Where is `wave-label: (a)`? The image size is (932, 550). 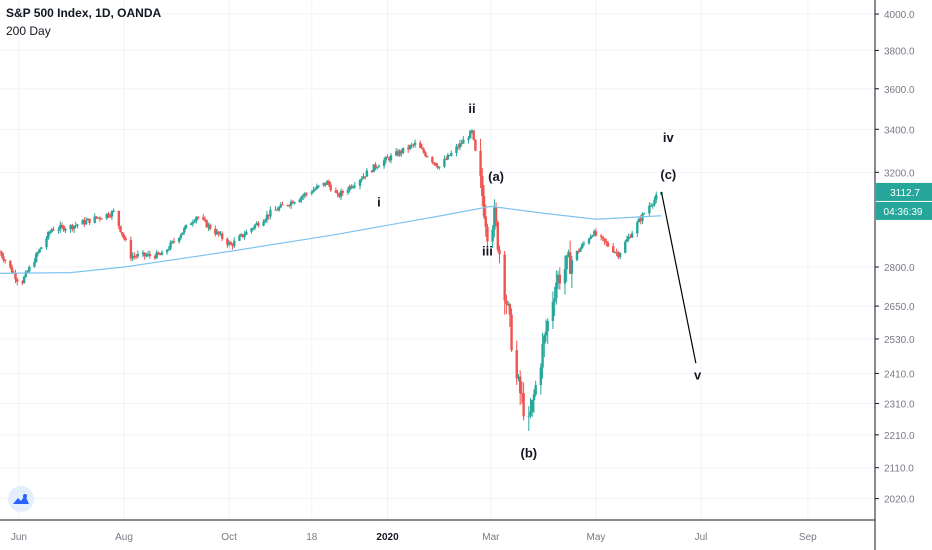
wave-label: (a) is located at coordinates (496, 176).